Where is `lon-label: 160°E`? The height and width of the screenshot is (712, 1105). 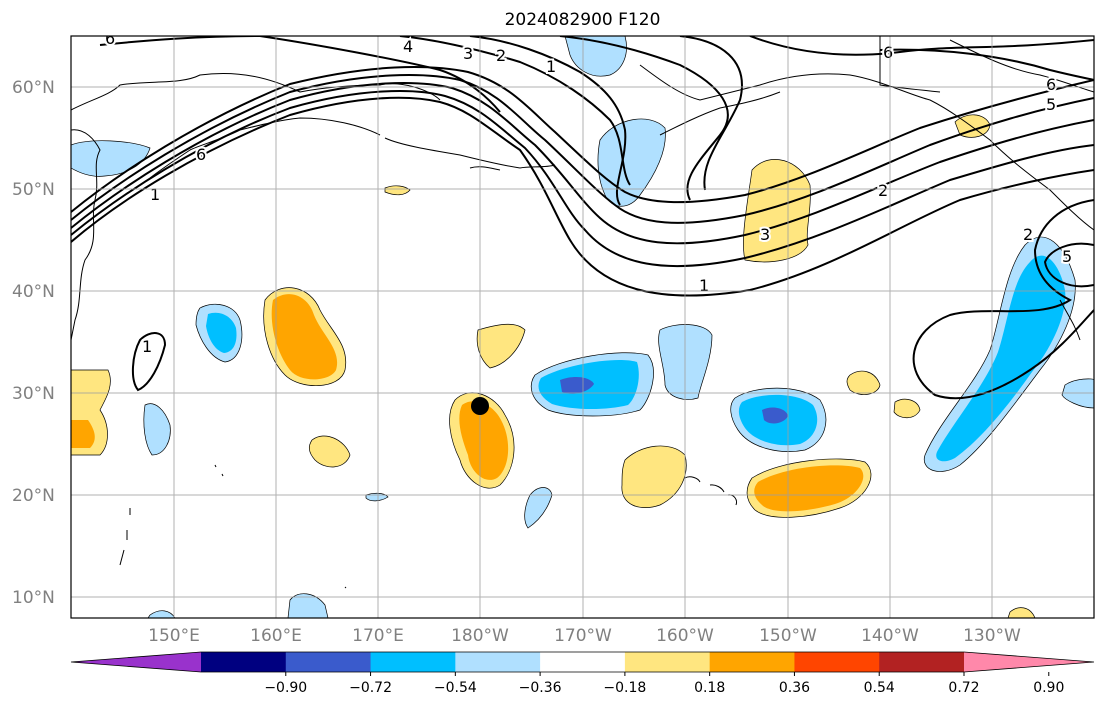 lon-label: 160°E is located at coordinates (276, 636).